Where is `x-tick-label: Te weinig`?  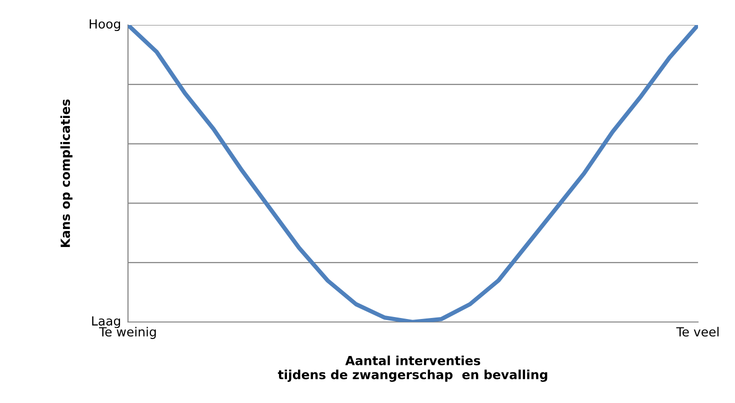
x-tick-label: Te weinig is located at coordinates (127, 332).